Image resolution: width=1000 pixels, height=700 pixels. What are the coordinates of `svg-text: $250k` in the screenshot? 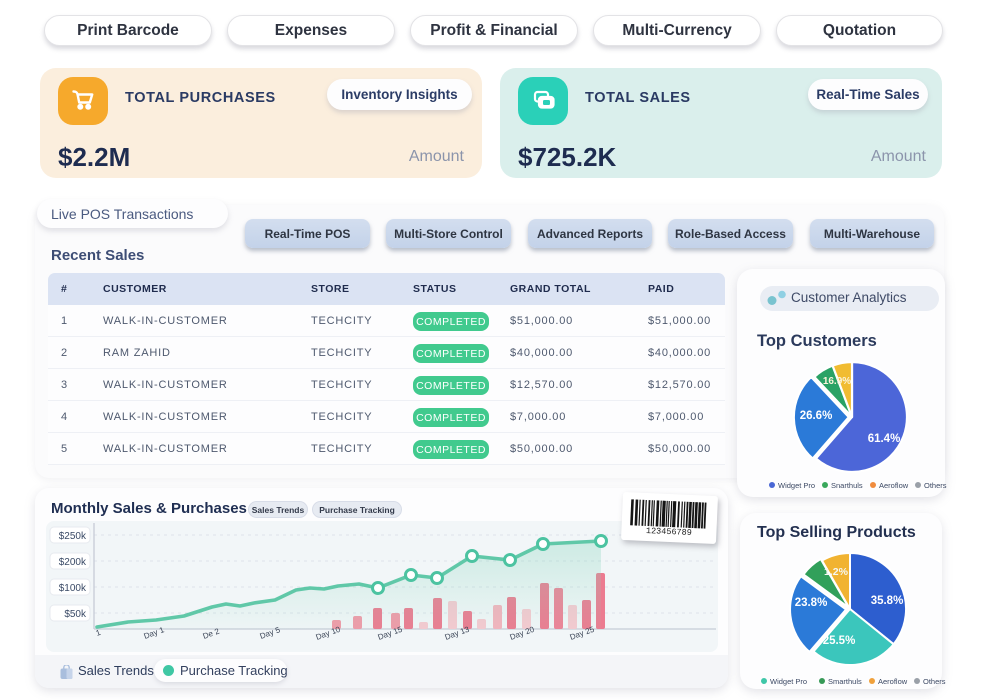 It's located at (73, 536).